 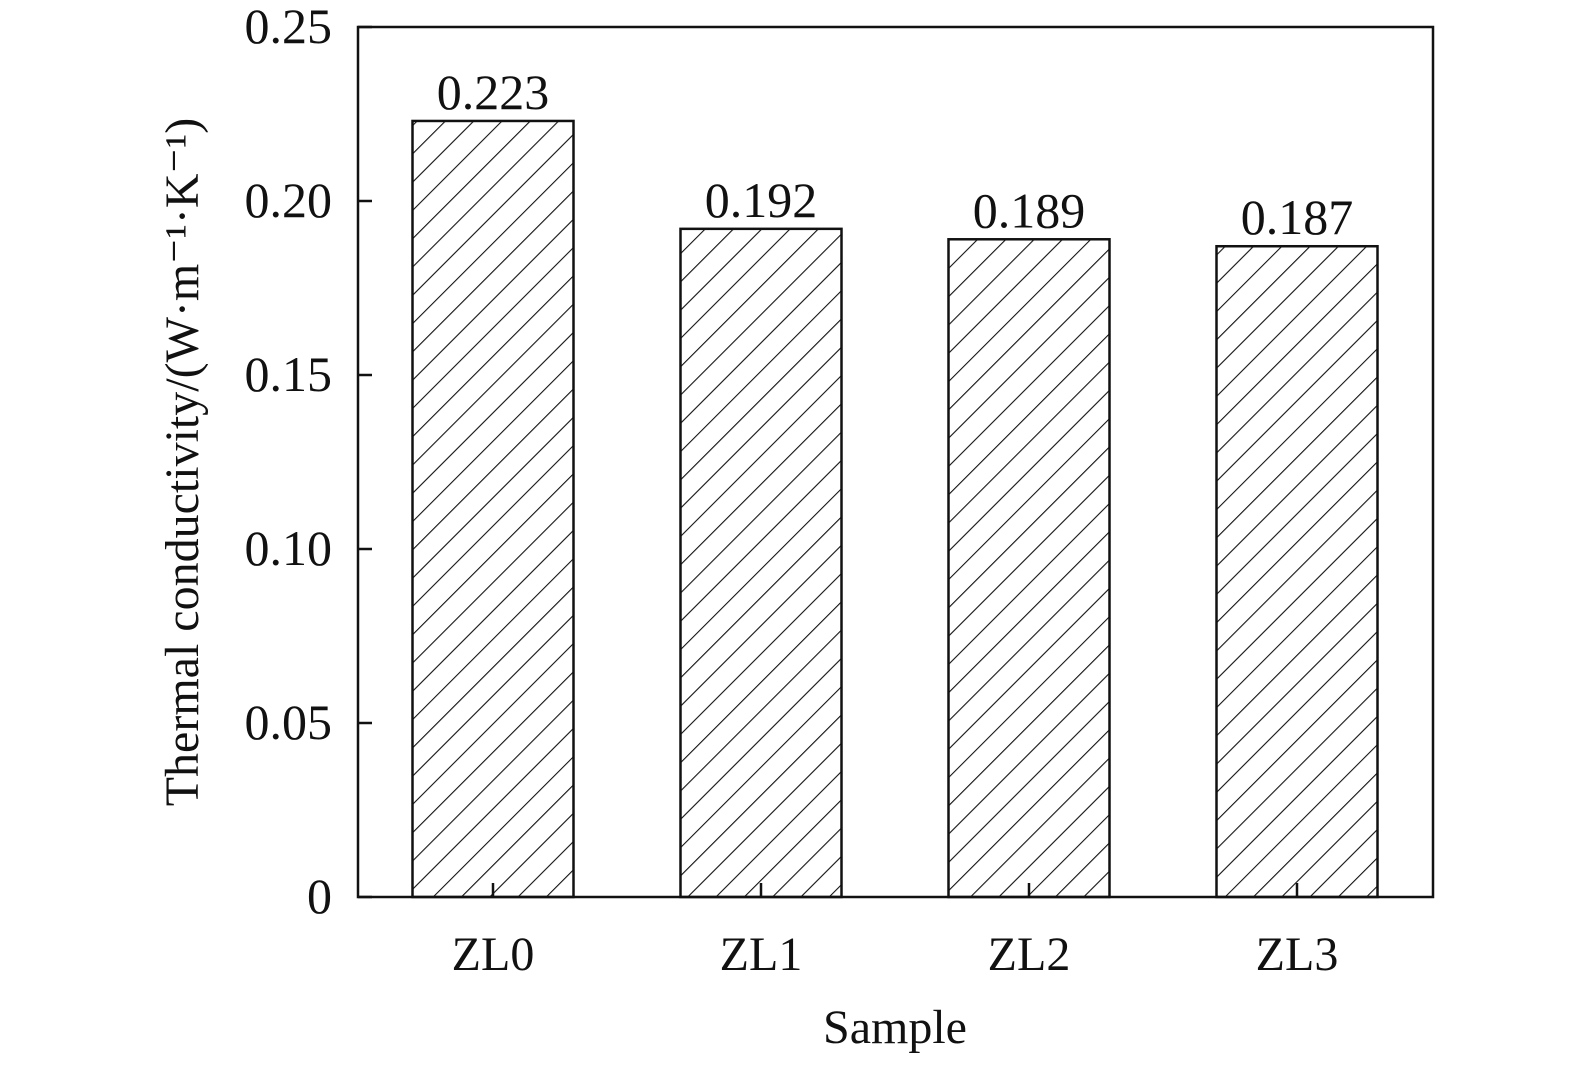 What do you see at coordinates (289, 374) in the screenshot?
I see `y-tick-label: 0.15` at bounding box center [289, 374].